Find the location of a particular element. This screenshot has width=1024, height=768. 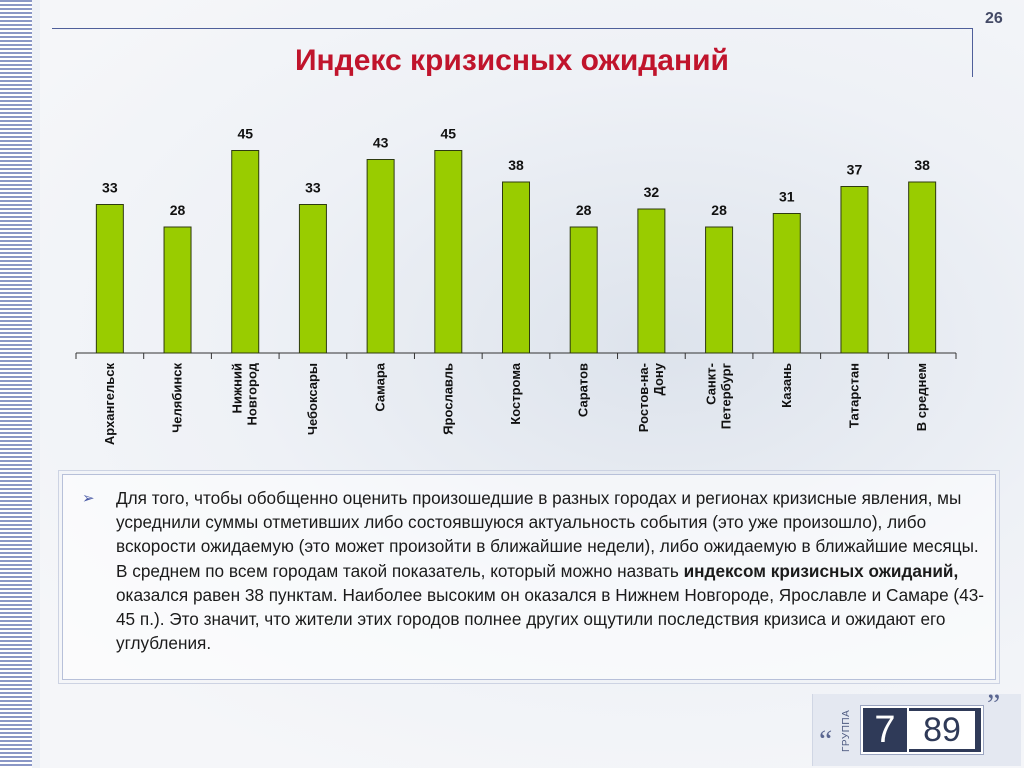

logo-quote-close: ” is located at coordinates (994, 704).